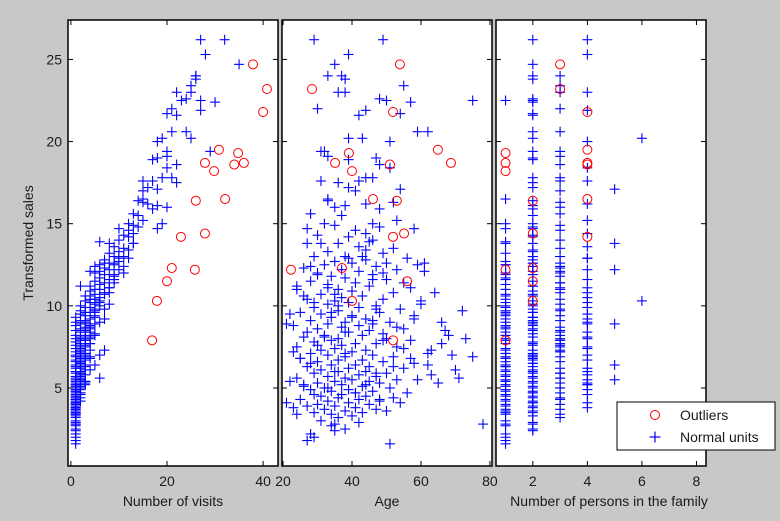 Image resolution: width=780 pixels, height=521 pixels. What do you see at coordinates (719, 437) in the screenshot?
I see `legend-normal-label: Normal units` at bounding box center [719, 437].